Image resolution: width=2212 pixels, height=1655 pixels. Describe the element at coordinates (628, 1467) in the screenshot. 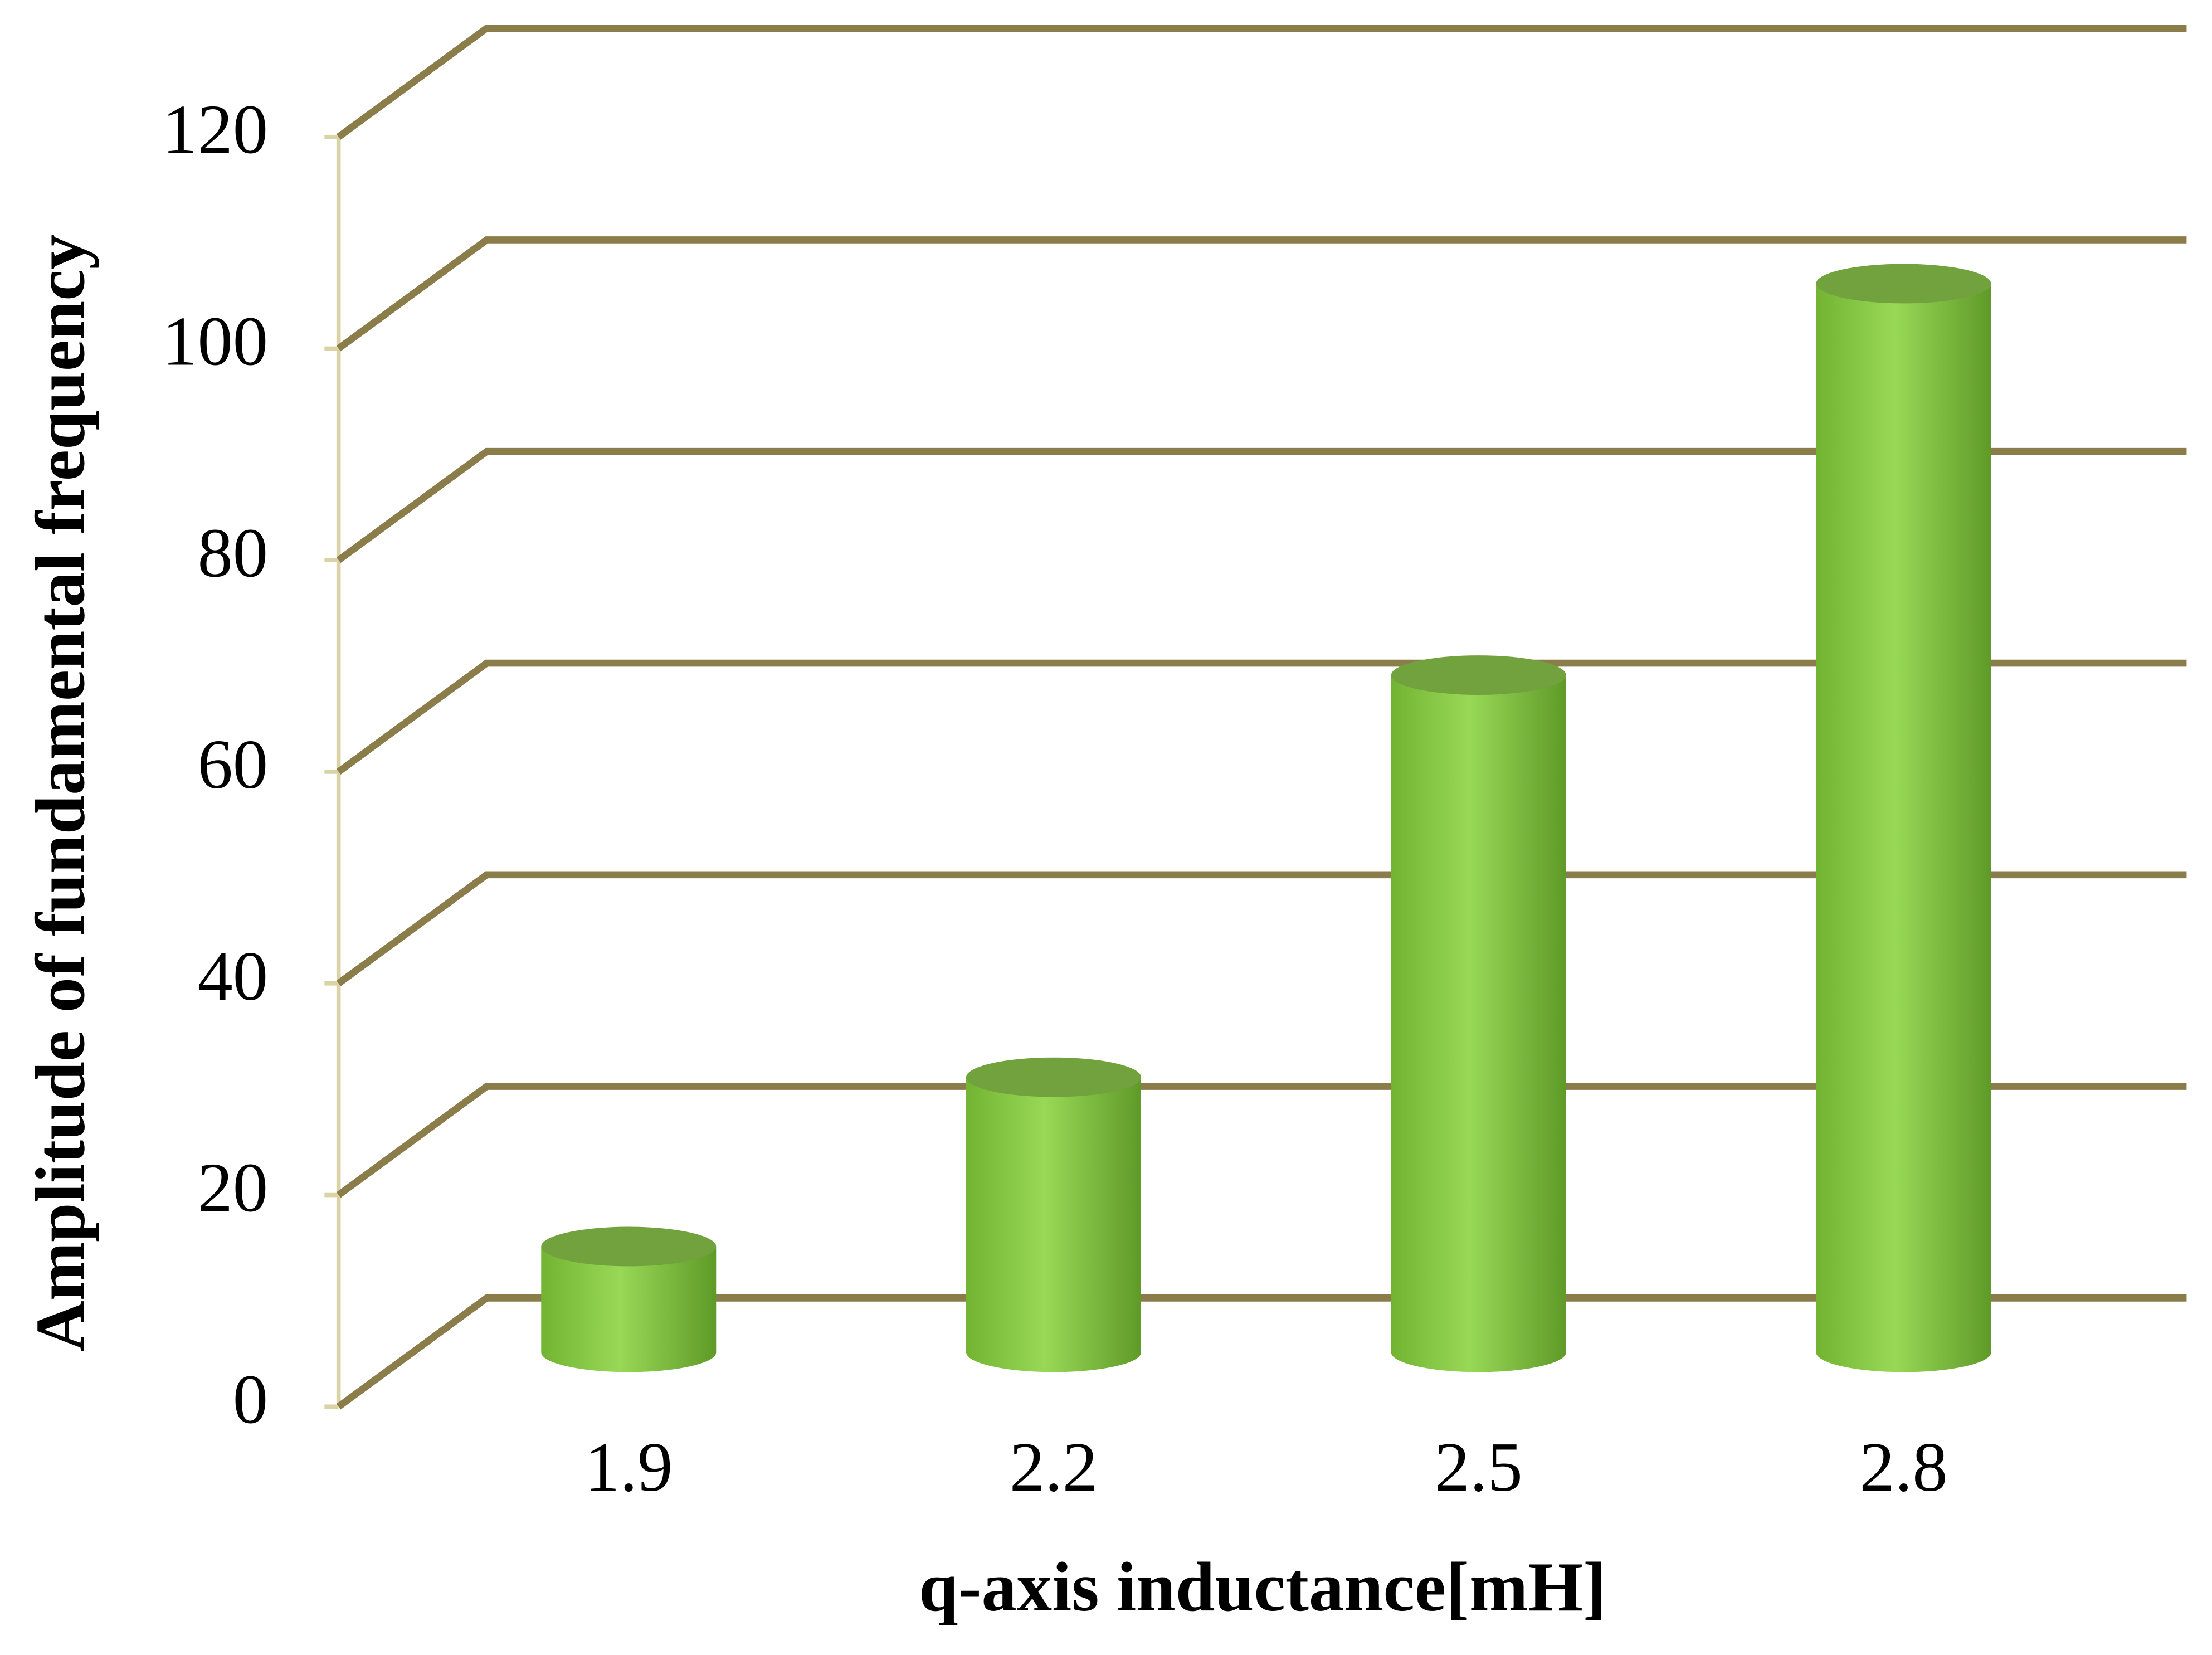

I see `x-tick-label: 1.9` at that location.